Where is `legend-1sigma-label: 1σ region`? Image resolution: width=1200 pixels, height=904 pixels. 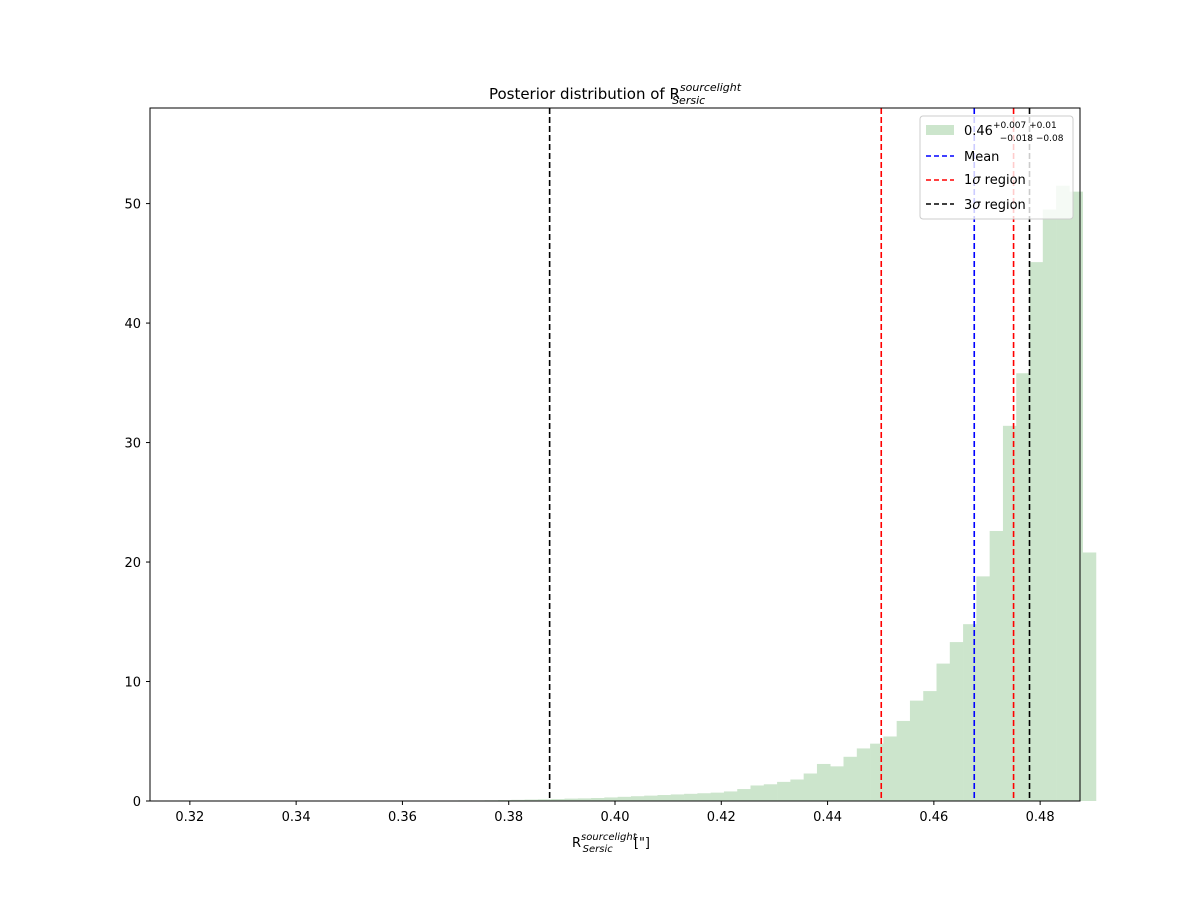 legend-1sigma-label: 1σ region is located at coordinates (995, 180).